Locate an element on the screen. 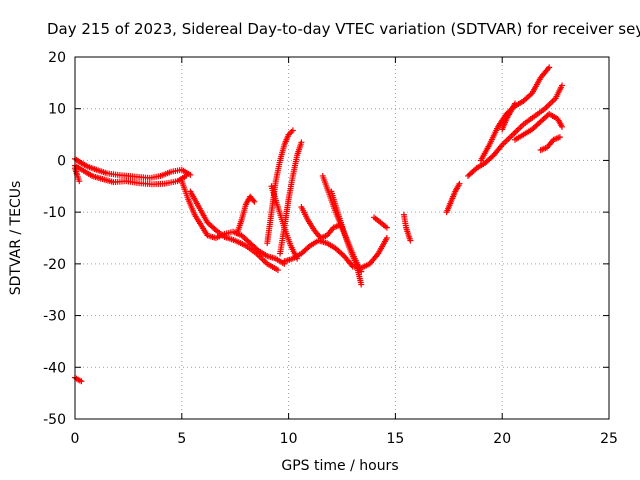 The width and height of the screenshot is (640, 480). y-axis-label: SDTVAR / TECUs is located at coordinates (16, 238).